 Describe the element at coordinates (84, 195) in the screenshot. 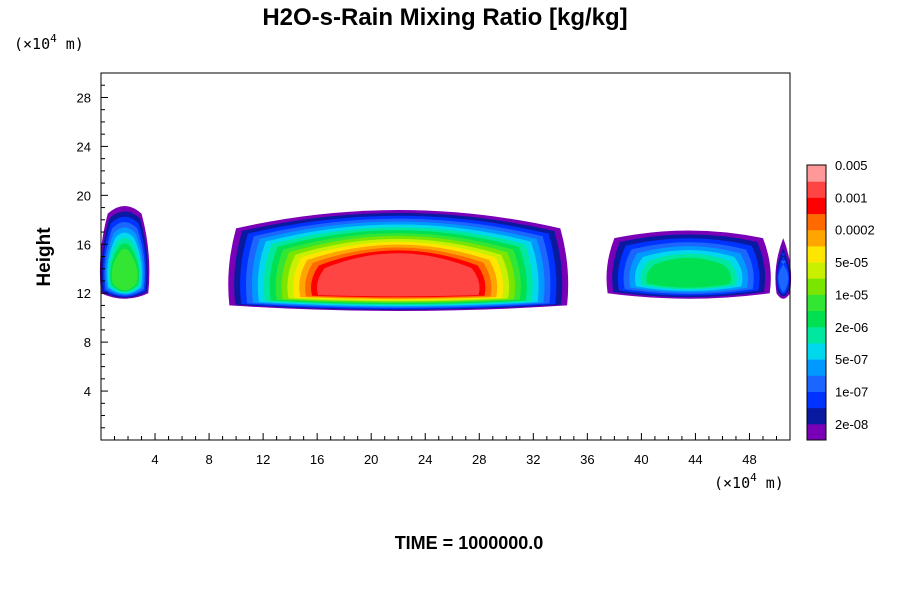

I see `y-tick-label: 20` at that location.